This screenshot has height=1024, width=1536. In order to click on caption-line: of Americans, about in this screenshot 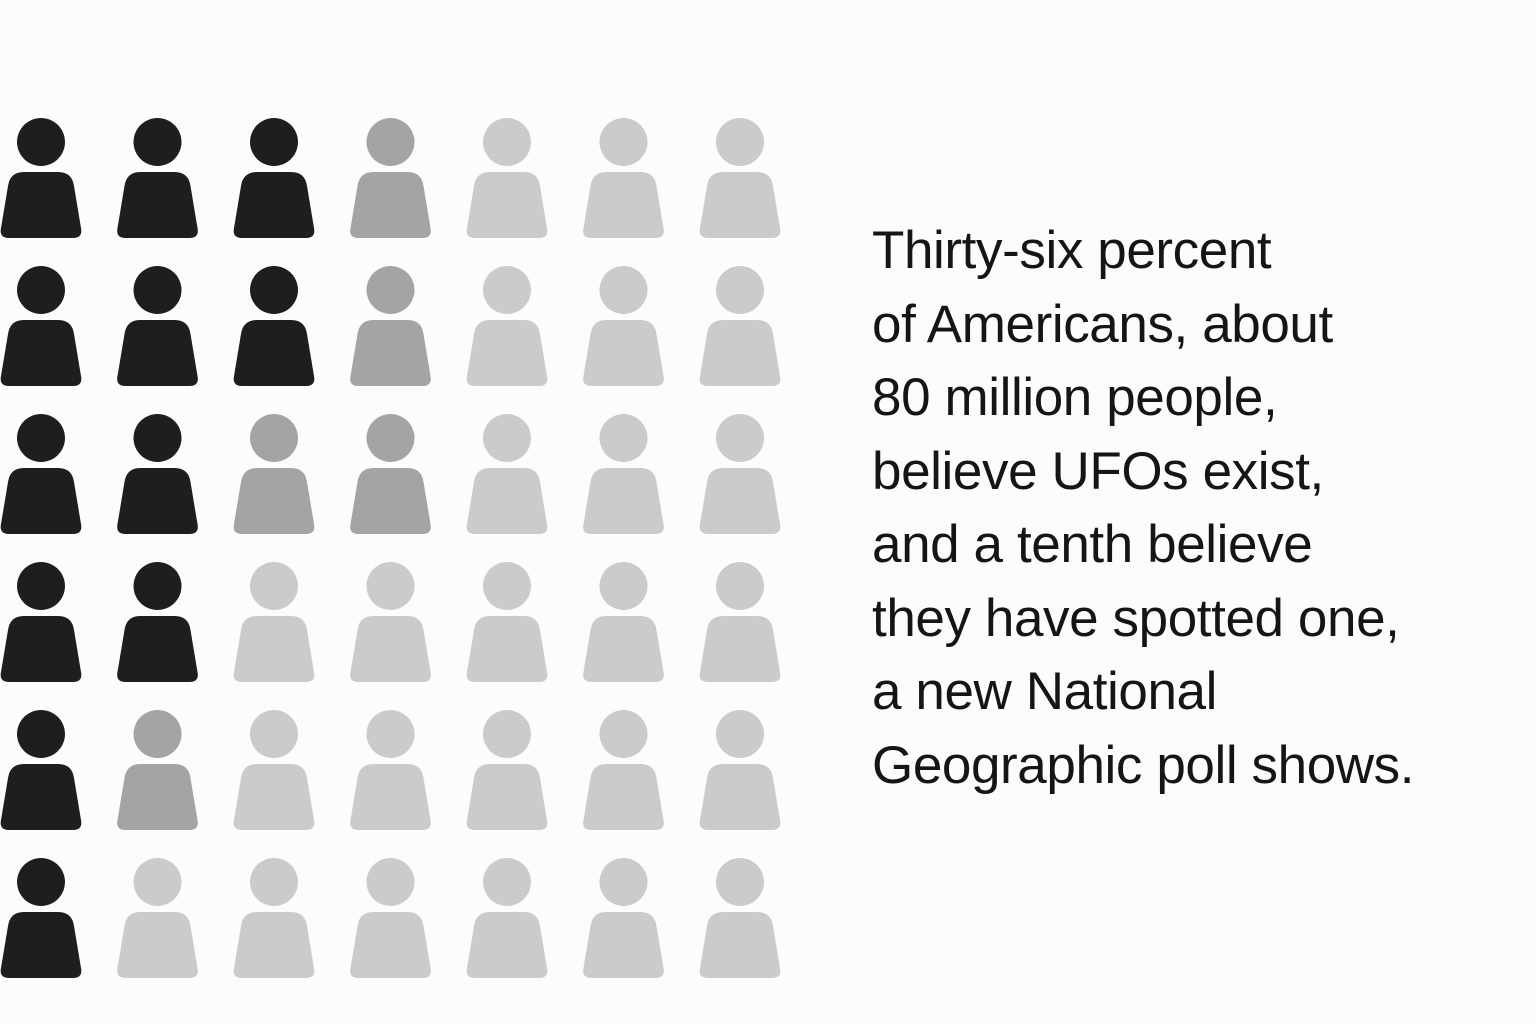, I will do `click(1102, 324)`.